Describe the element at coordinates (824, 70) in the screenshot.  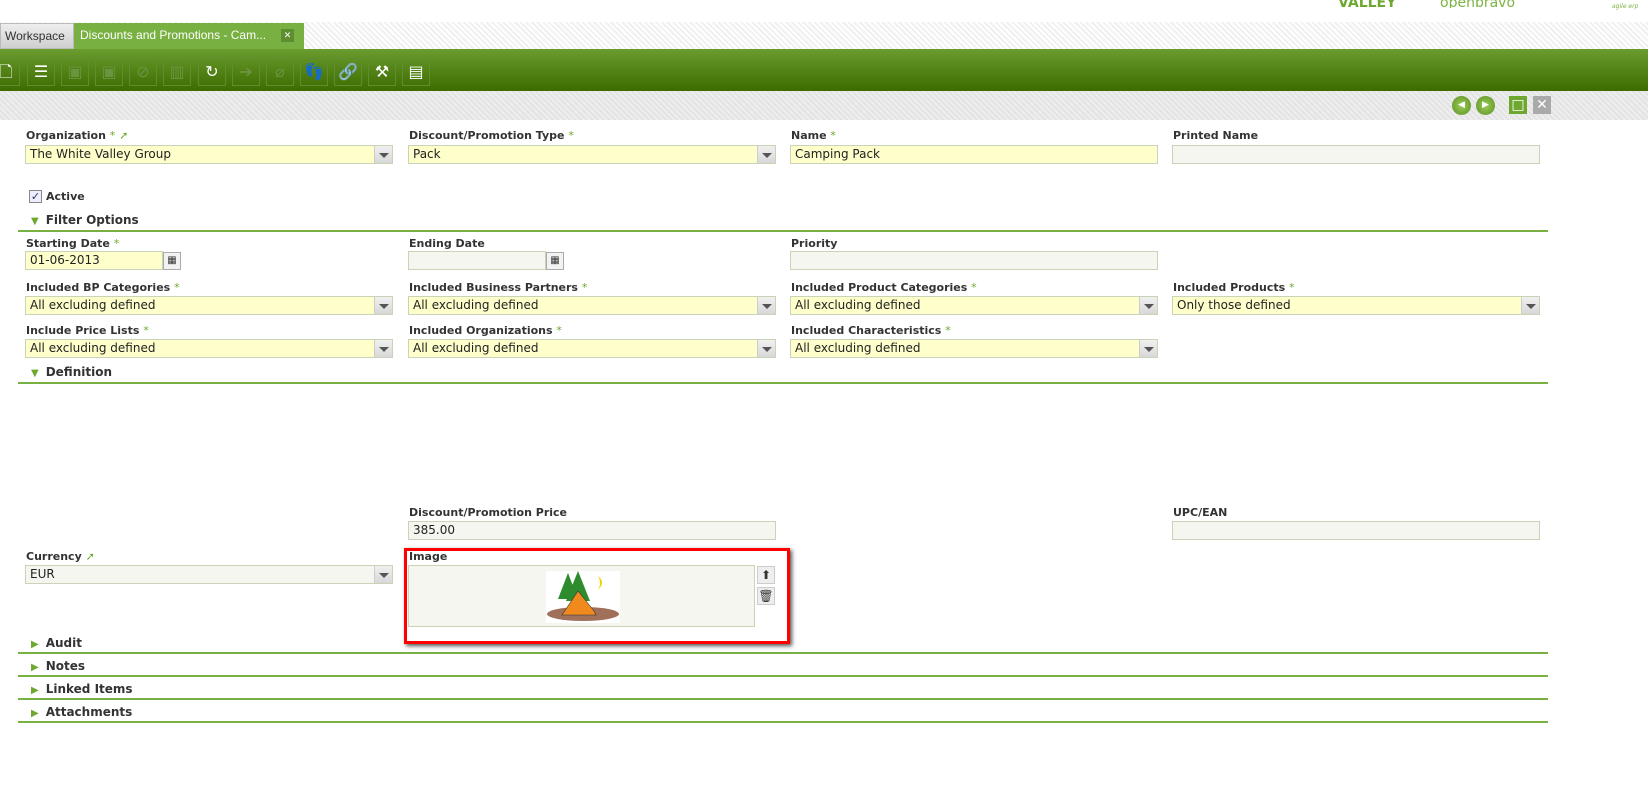
I see `toolbar: 🗋 ☰ ▣ ▣ ⊘ ▥ ↻ ➔ ⌀ 👣 🔗 ⚒ ▤` at that location.